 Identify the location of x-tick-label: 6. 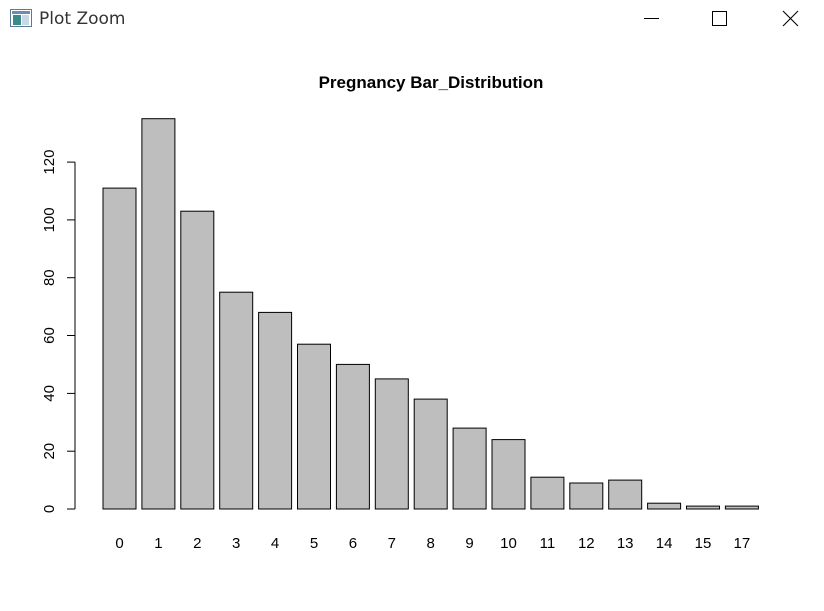
(353, 543).